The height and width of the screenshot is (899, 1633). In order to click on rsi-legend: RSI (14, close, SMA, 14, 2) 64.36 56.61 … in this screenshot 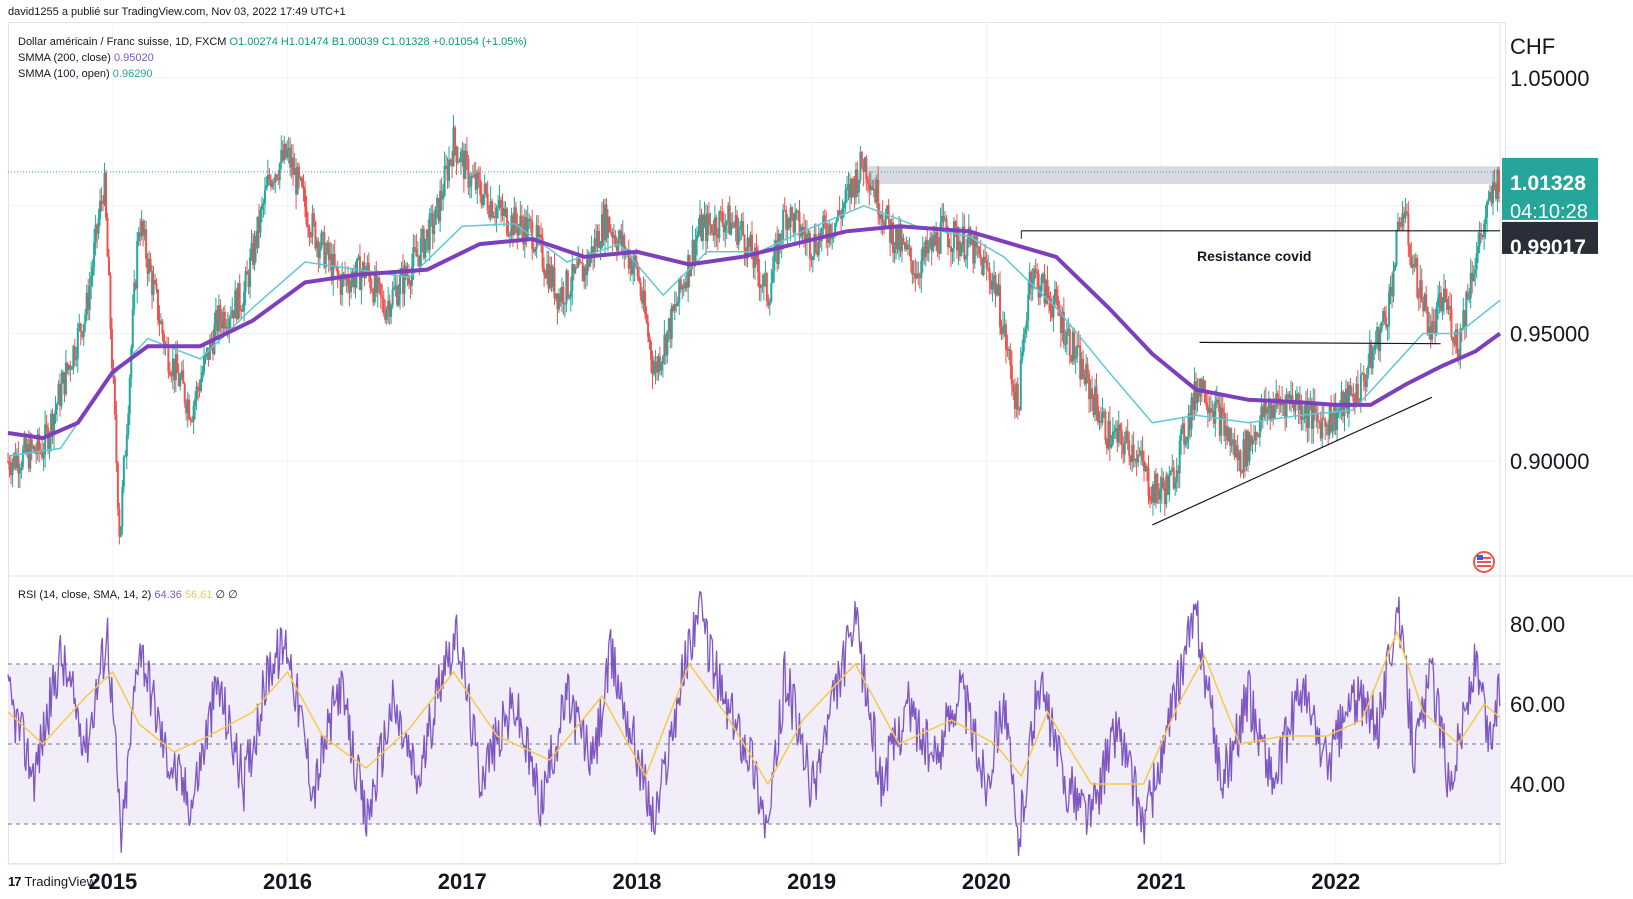, I will do `click(128, 594)`.